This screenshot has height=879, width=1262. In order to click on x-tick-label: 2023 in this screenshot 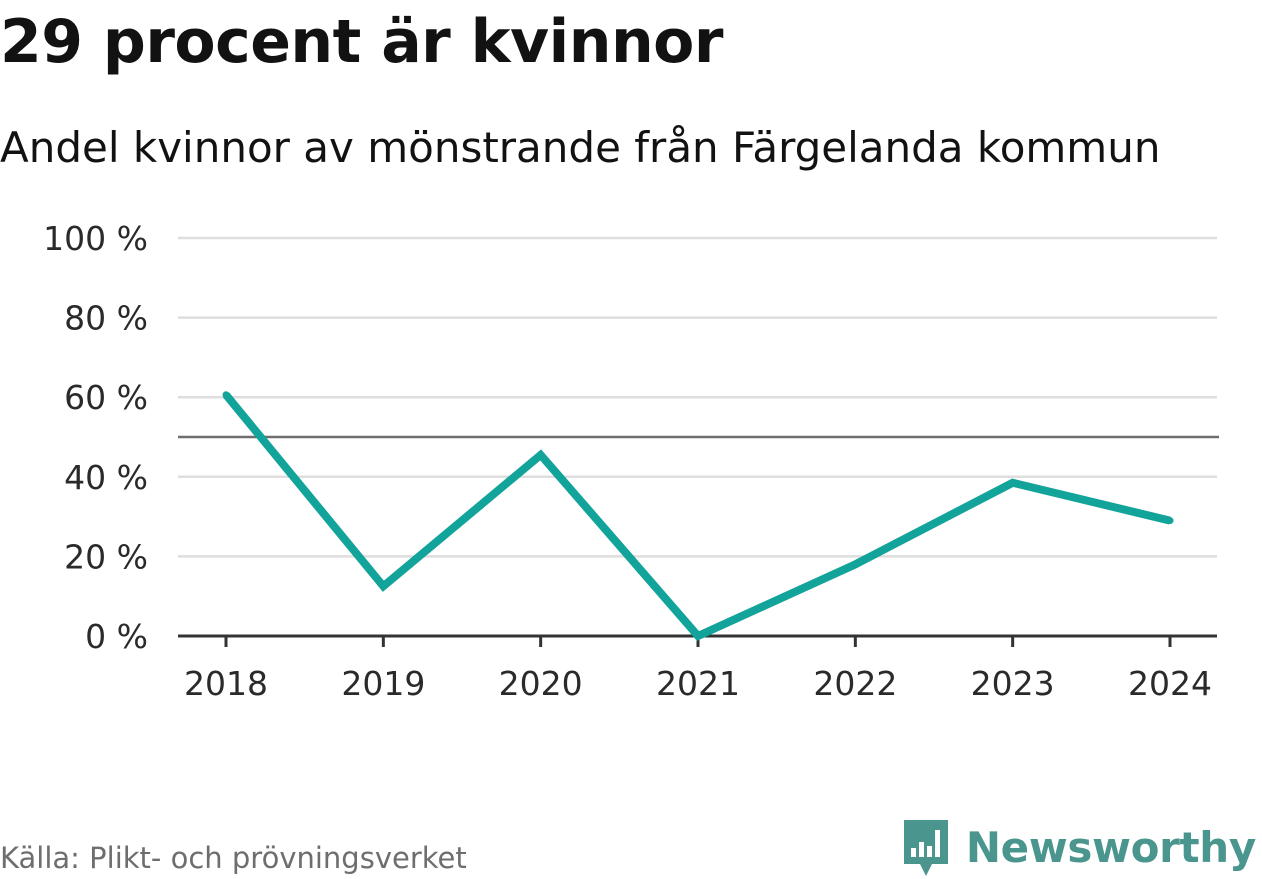, I will do `click(1013, 683)`.